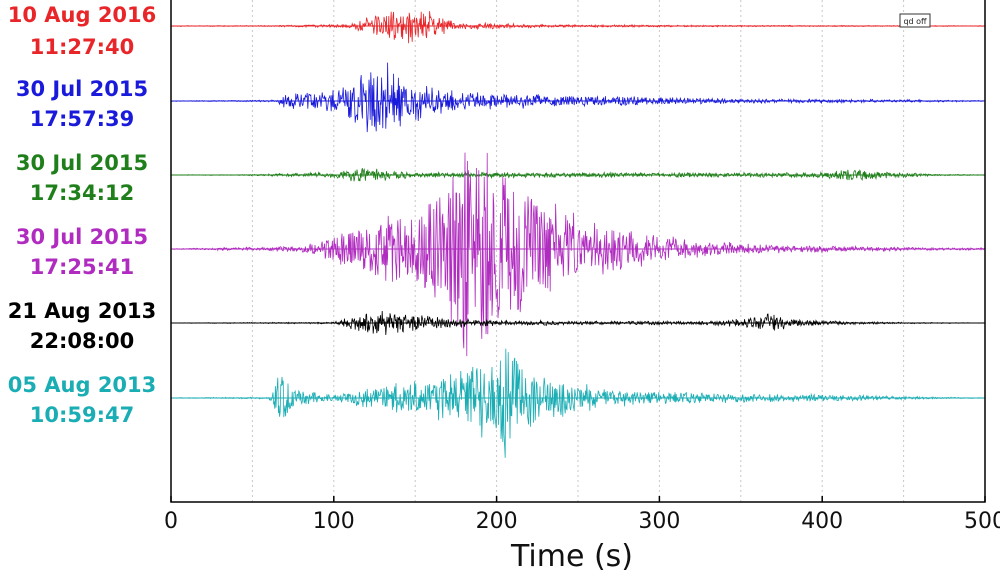 The width and height of the screenshot is (1000, 576). Describe the element at coordinates (82, 311) in the screenshot. I see `trace-label-date: 21 Aug 2013` at that location.